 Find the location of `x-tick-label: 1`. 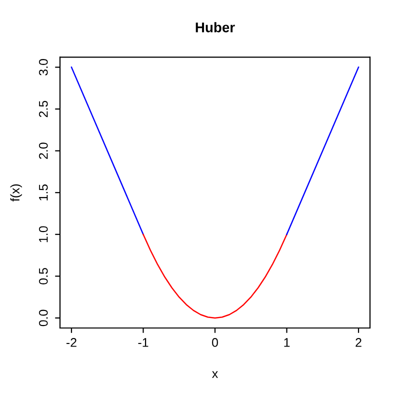

x-tick-label: 1 is located at coordinates (287, 342).